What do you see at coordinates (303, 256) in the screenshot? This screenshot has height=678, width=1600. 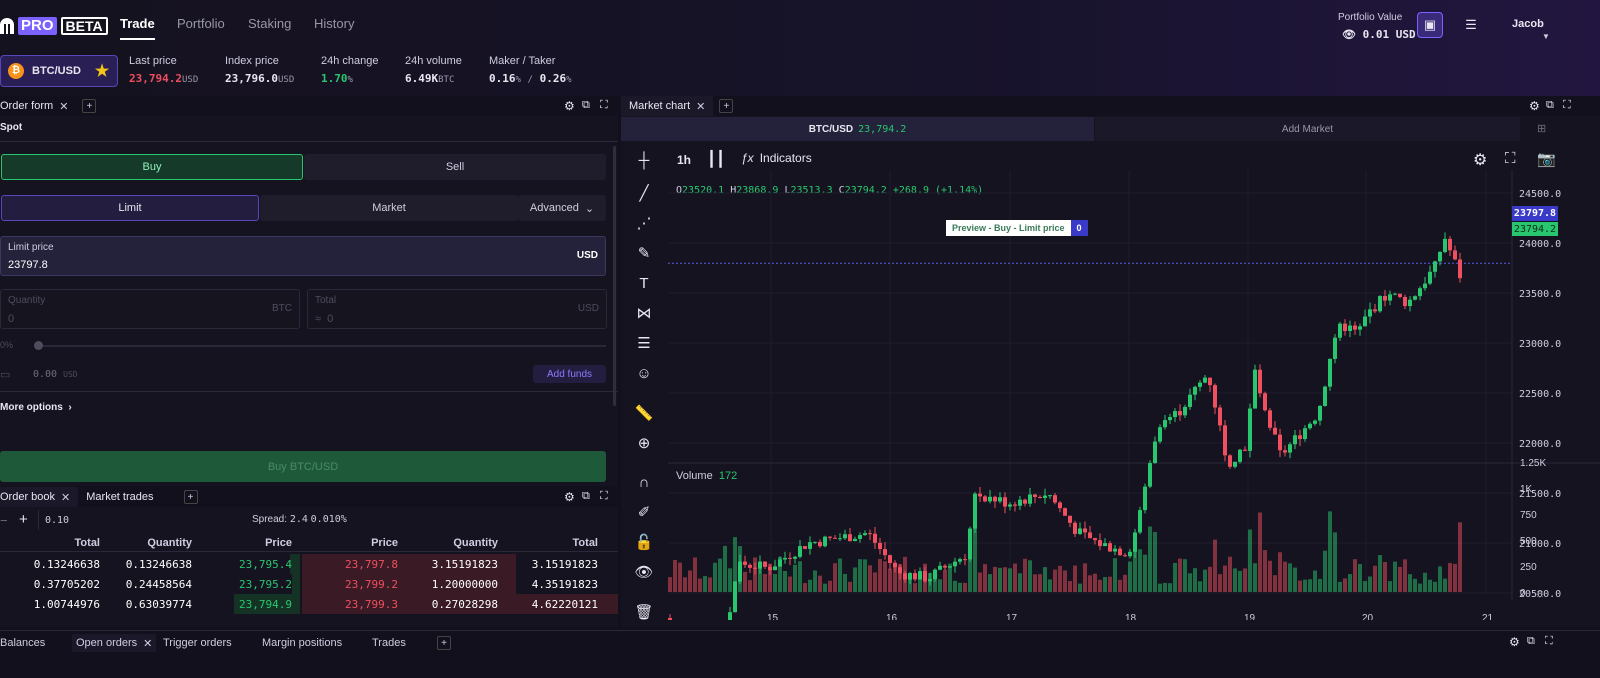 I see `limit-price-field: Limit price 23797.8 USD` at bounding box center [303, 256].